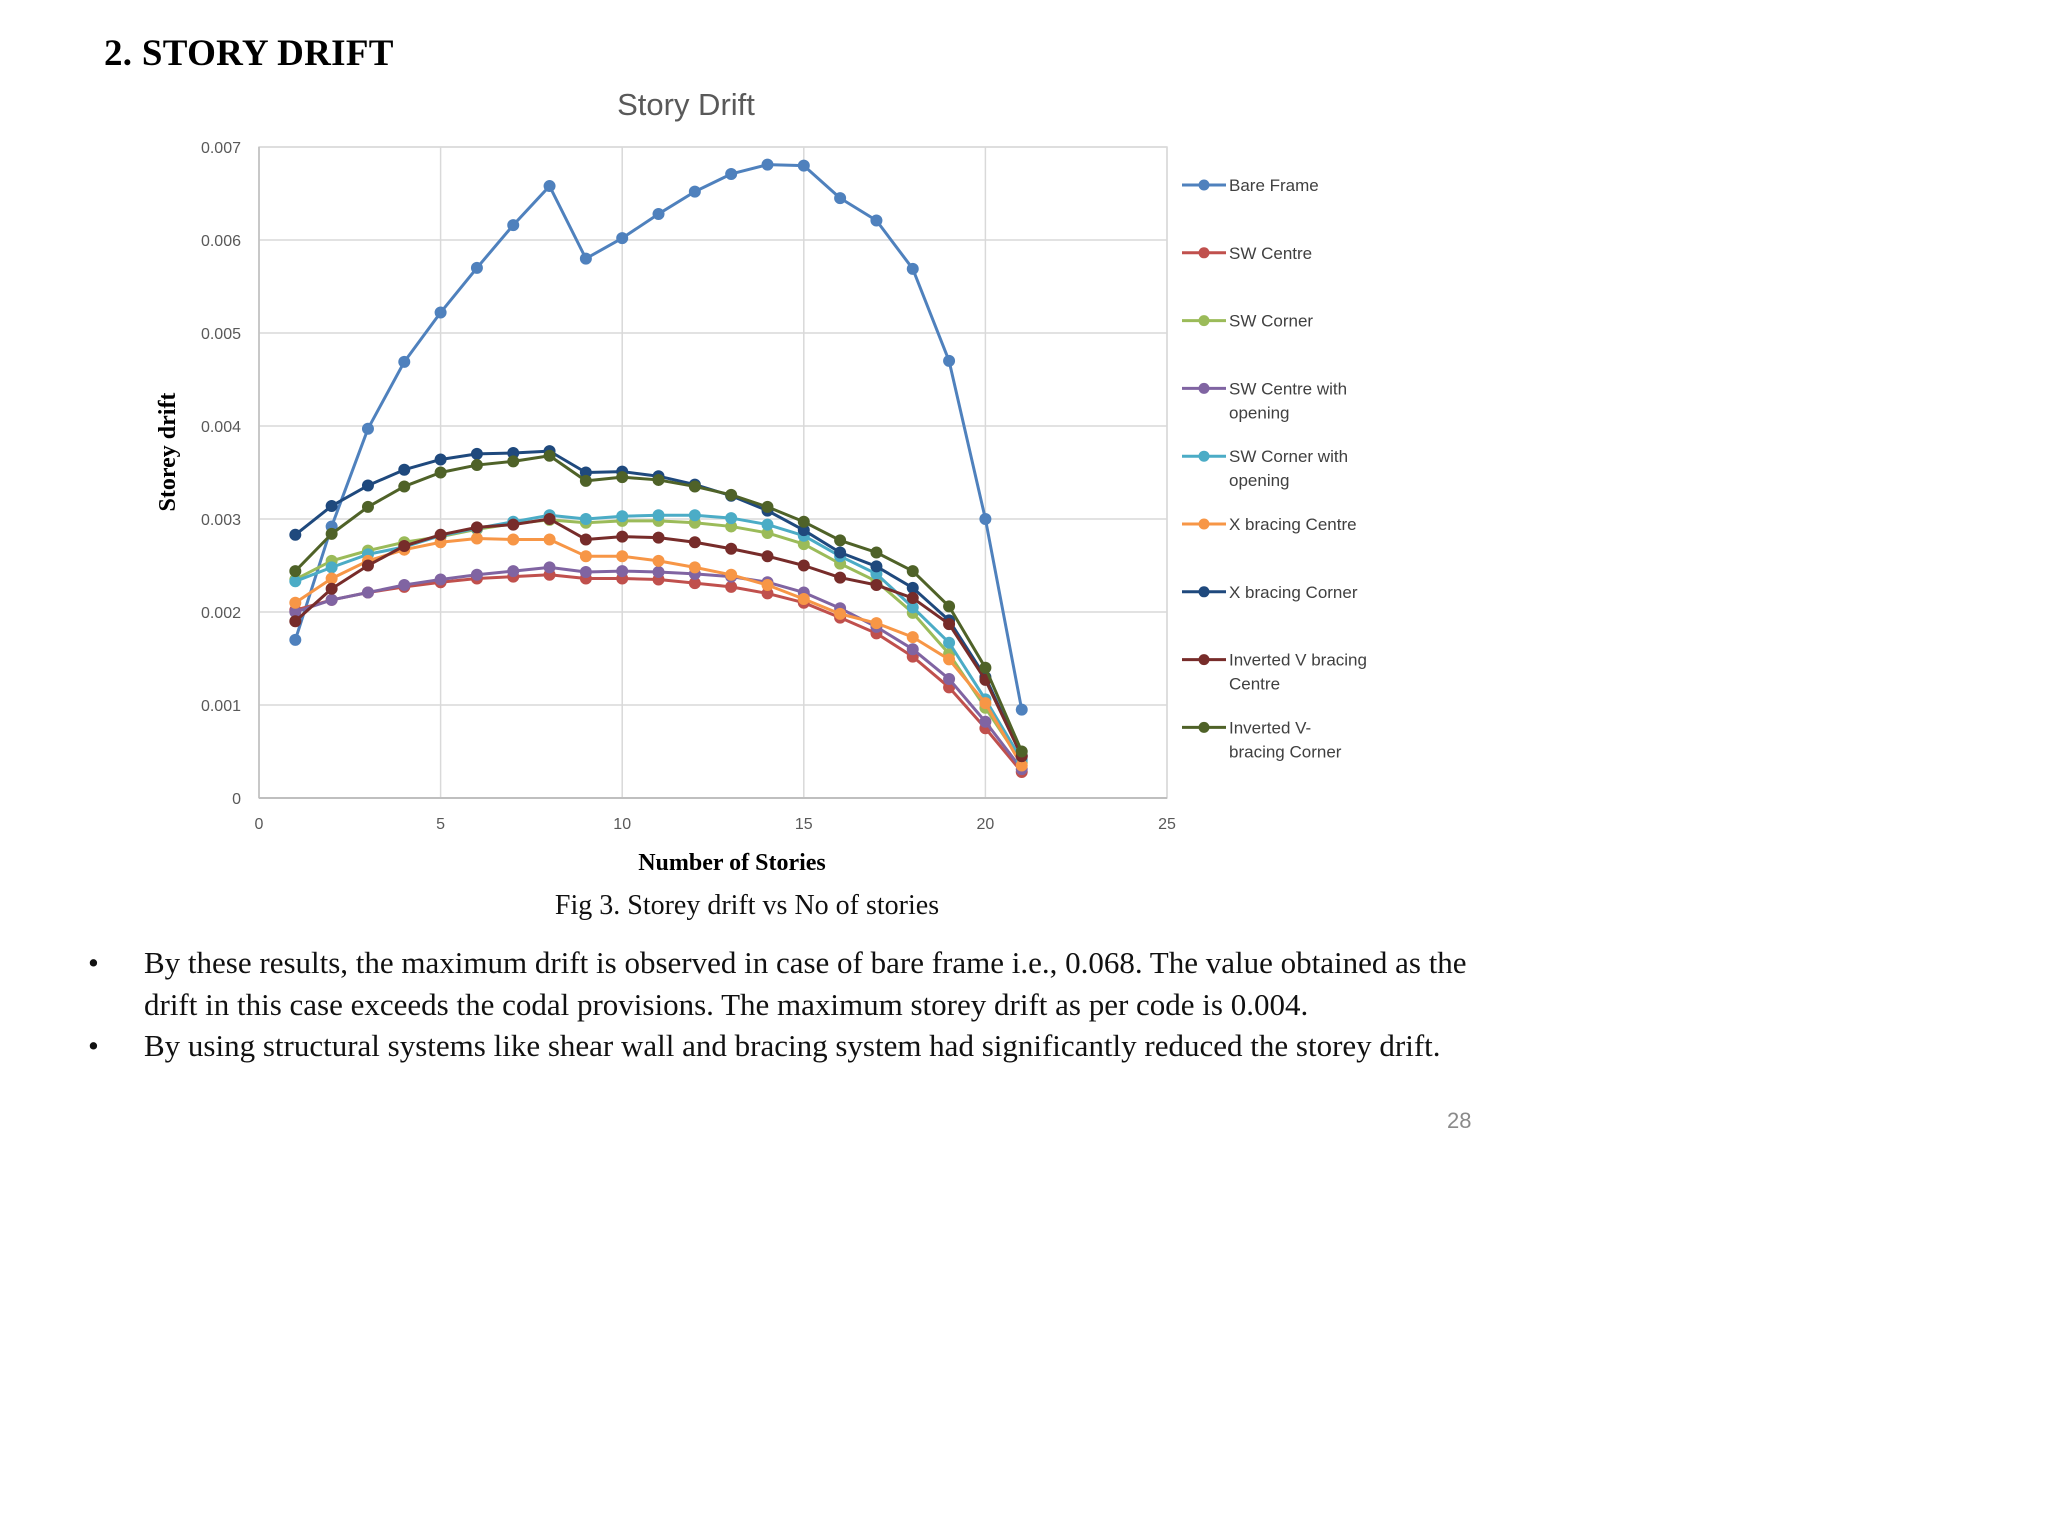 The width and height of the screenshot is (2048, 1536). Describe the element at coordinates (1247, 253) in the screenshot. I see `legend-item: SW Centre` at that location.